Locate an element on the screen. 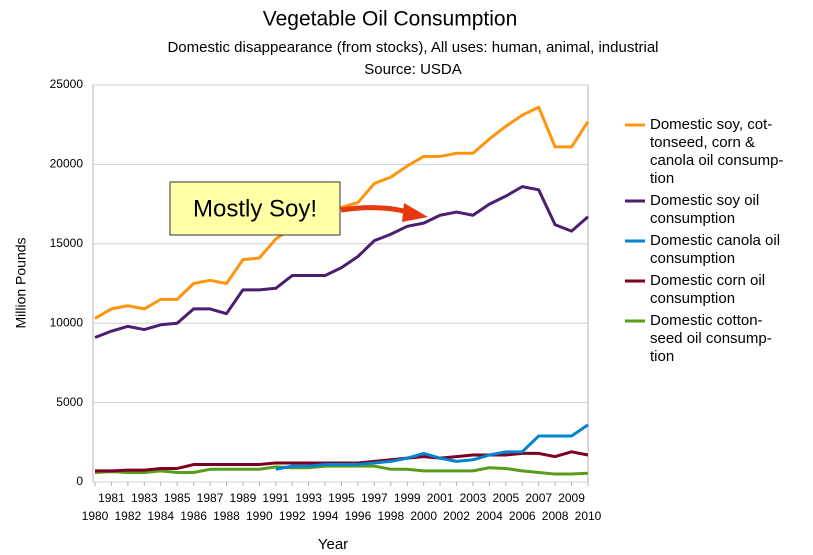  annotation-arrow is located at coordinates (376, 210).